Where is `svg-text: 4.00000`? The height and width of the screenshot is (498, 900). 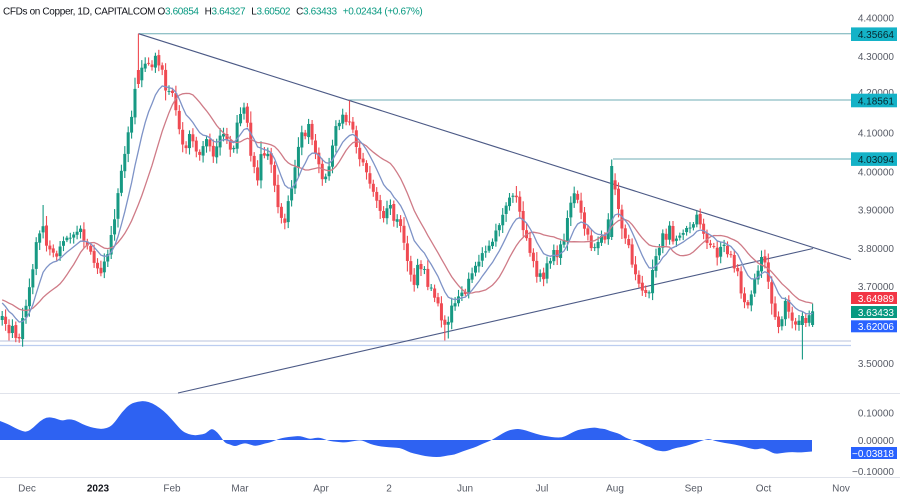
svg-text: 4.00000 is located at coordinates (876, 172).